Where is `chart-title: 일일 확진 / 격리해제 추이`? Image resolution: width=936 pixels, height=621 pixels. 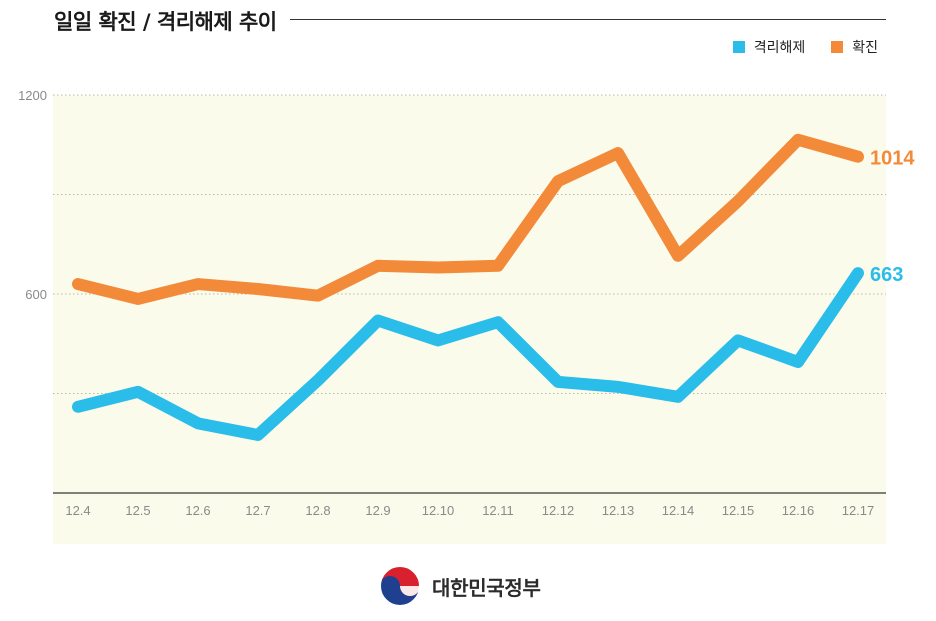 chart-title: 일일 확진 / 격리해제 추이 is located at coordinates (165, 22).